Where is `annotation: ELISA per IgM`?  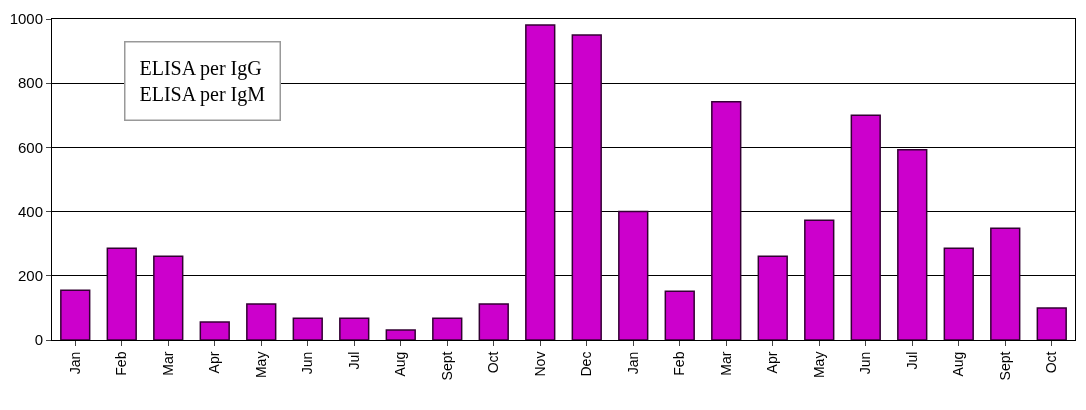 annotation: ELISA per IgM is located at coordinates (202, 94).